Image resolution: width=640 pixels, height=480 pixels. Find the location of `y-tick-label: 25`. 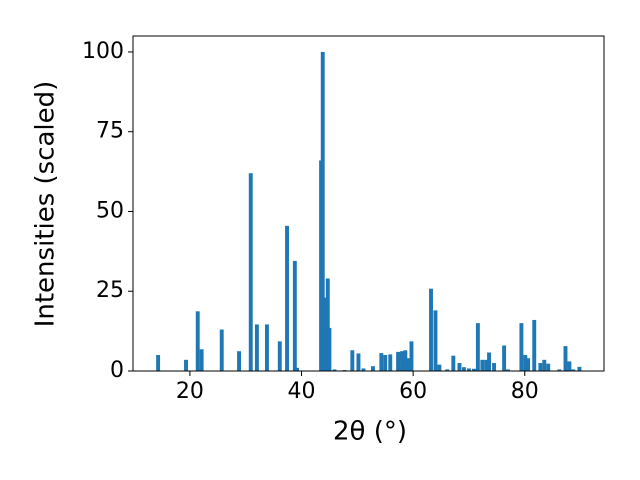

y-tick-label: 25 is located at coordinates (110, 290).